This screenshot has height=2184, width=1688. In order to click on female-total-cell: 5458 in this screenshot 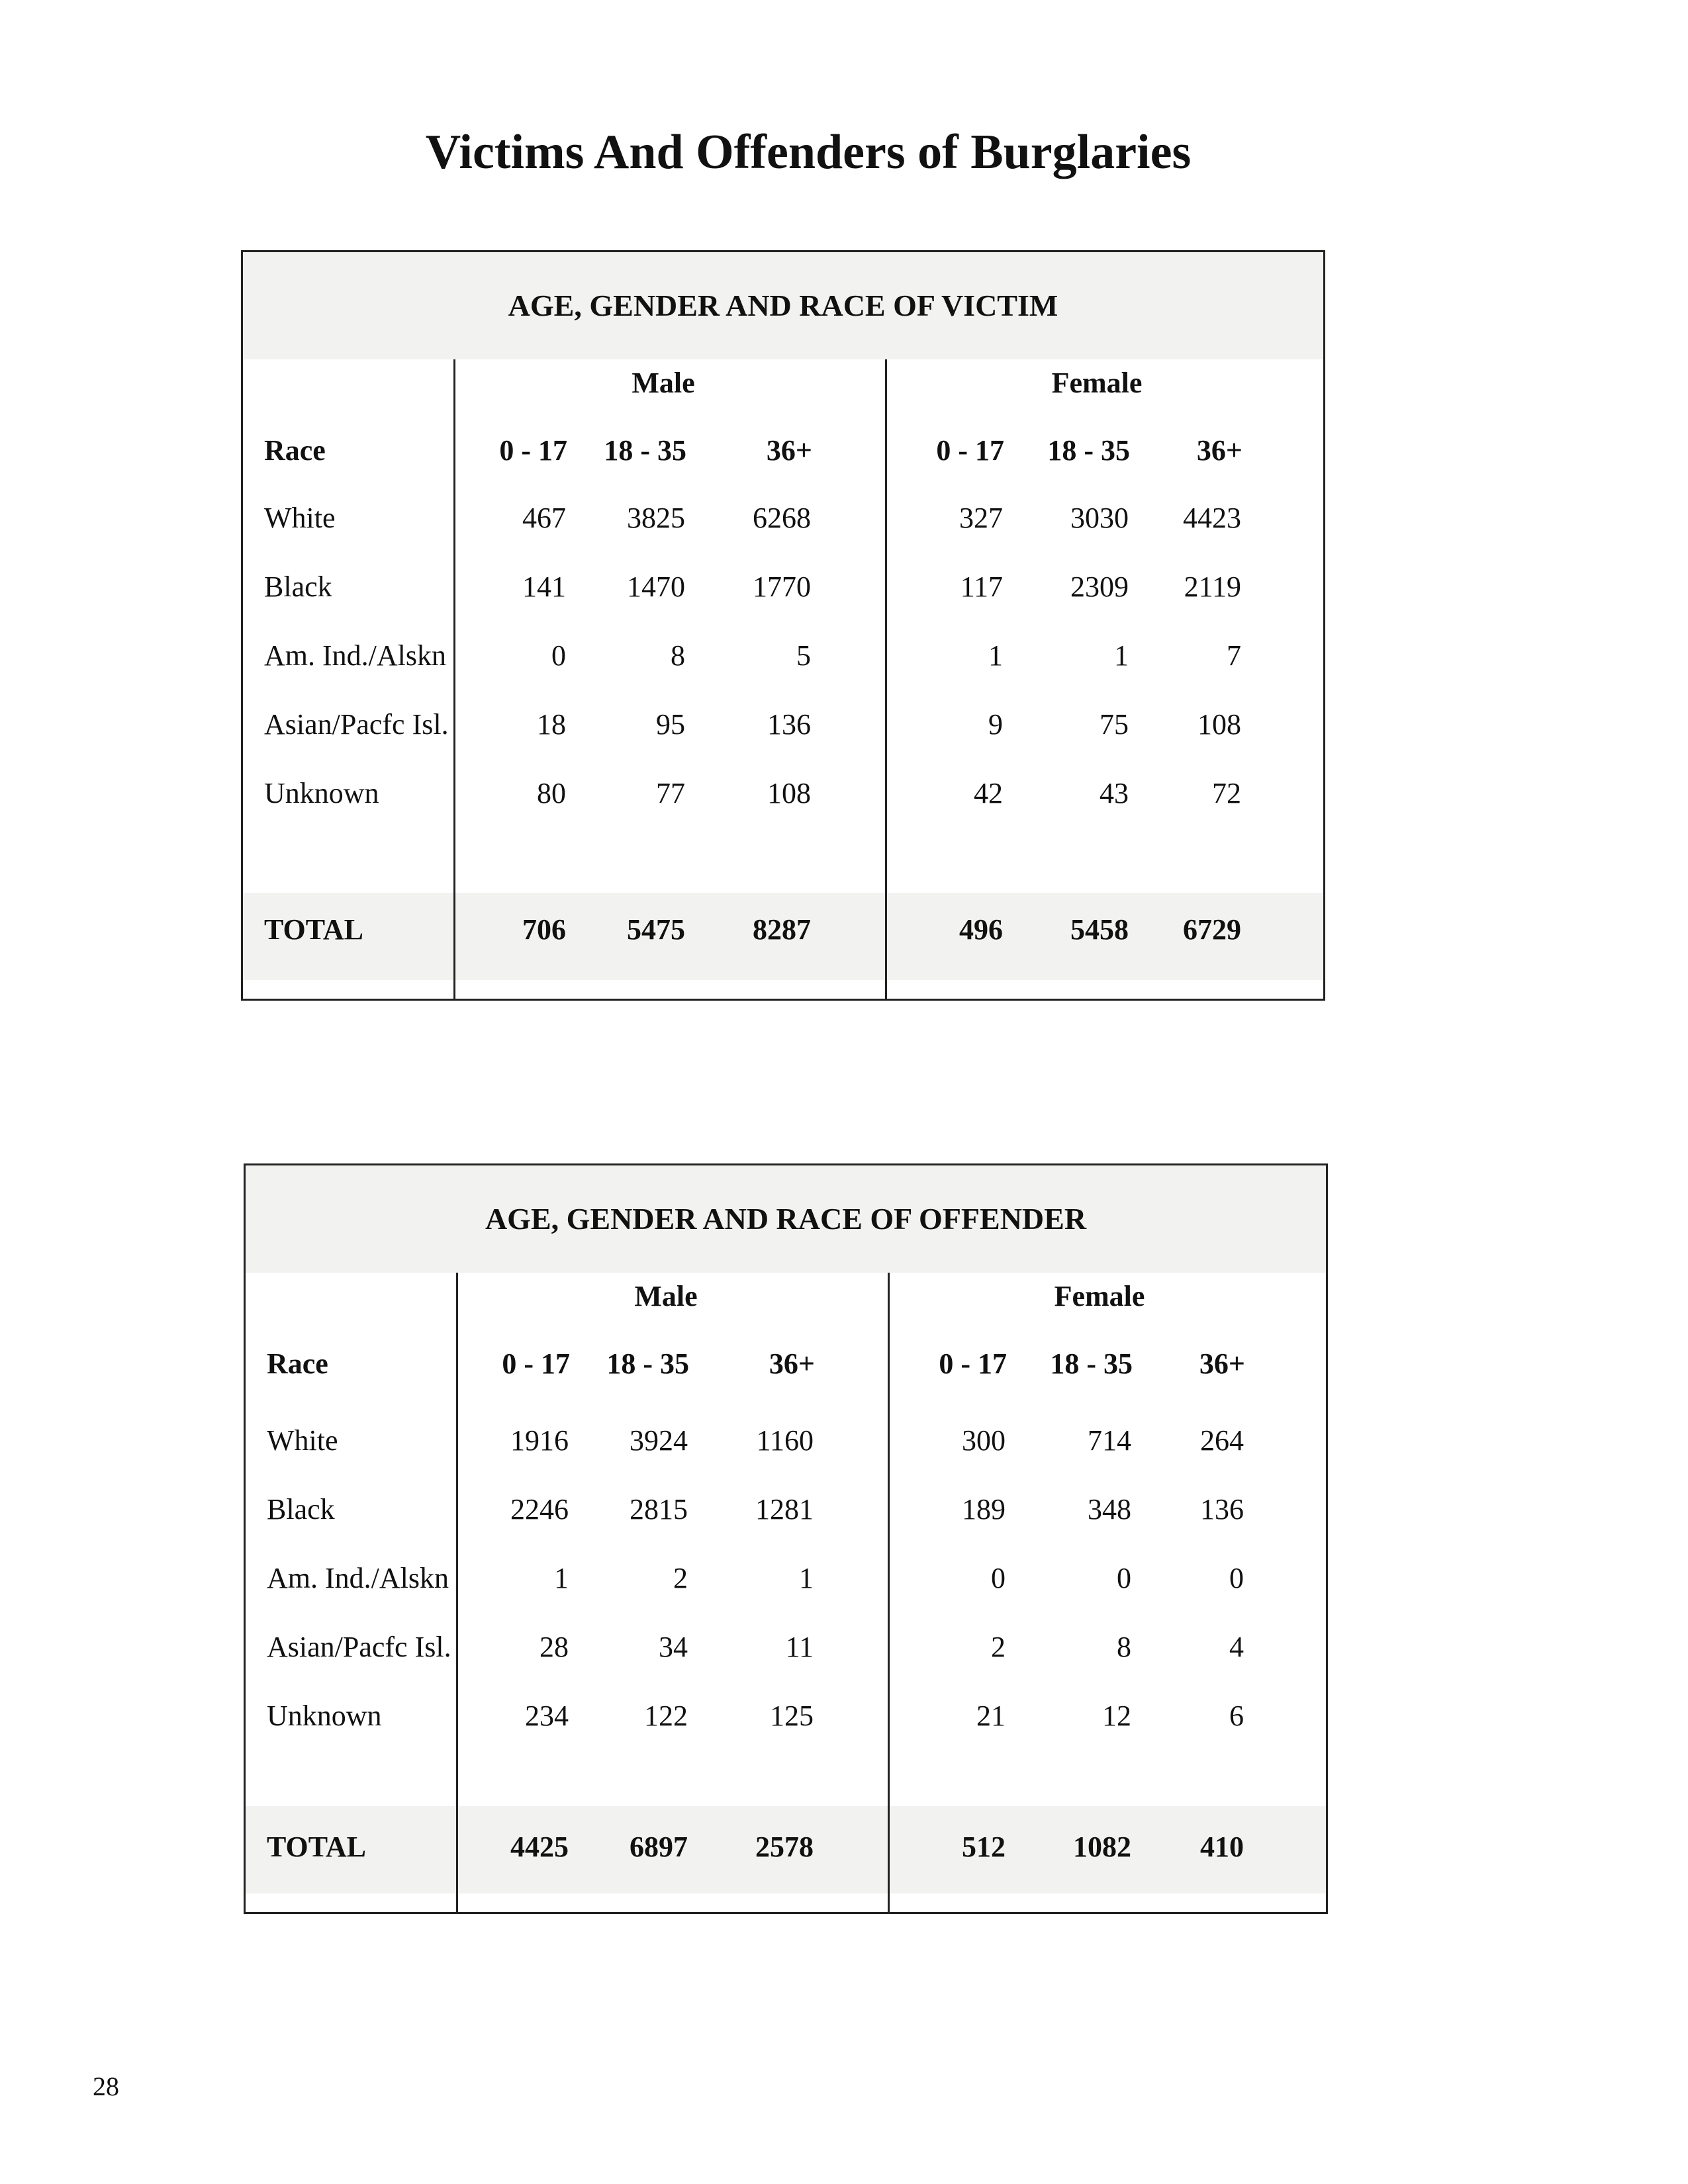, I will do `click(1099, 930)`.